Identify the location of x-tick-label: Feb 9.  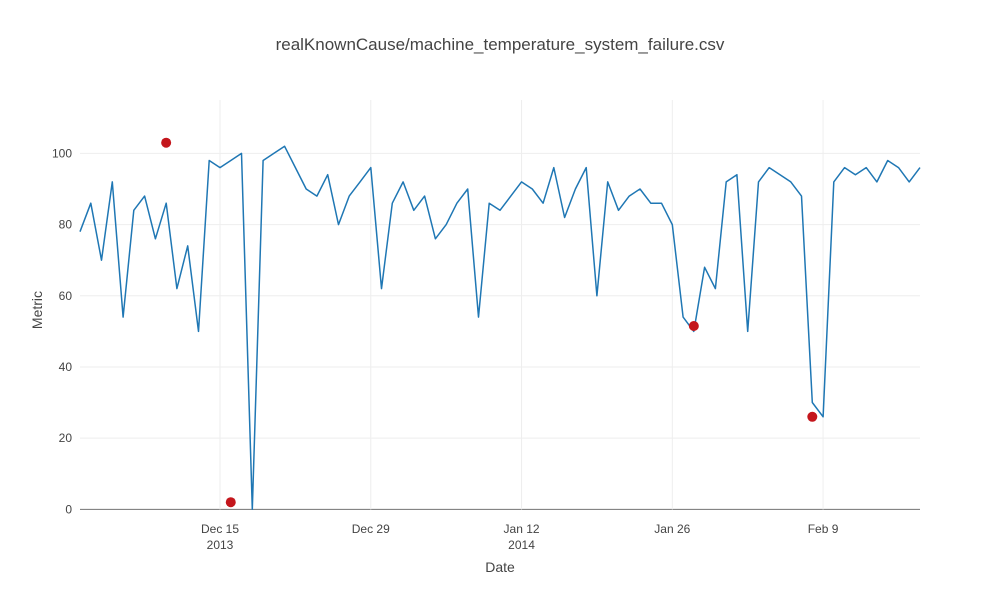
(823, 529).